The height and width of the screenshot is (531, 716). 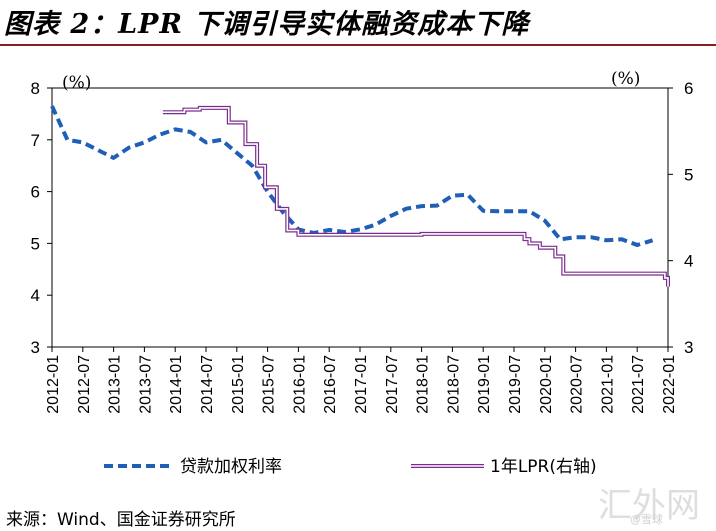 What do you see at coordinates (35, 88) in the screenshot?
I see `left-tick-label: 8` at bounding box center [35, 88].